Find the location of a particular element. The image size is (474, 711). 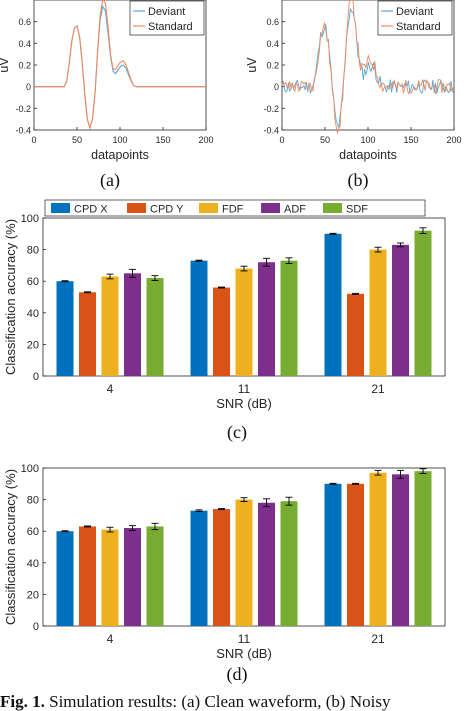

legend-swatch-sdf is located at coordinates (332, 208).